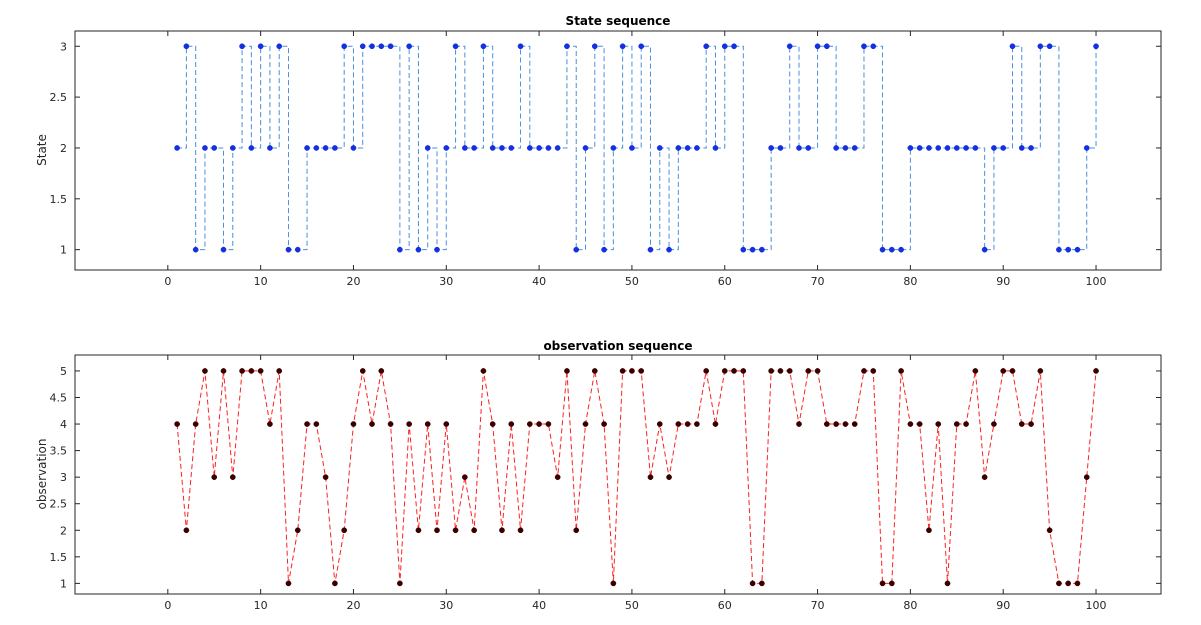 This screenshot has width=1201, height=625. I want to click on state-x-tick-label: 30, so click(446, 281).